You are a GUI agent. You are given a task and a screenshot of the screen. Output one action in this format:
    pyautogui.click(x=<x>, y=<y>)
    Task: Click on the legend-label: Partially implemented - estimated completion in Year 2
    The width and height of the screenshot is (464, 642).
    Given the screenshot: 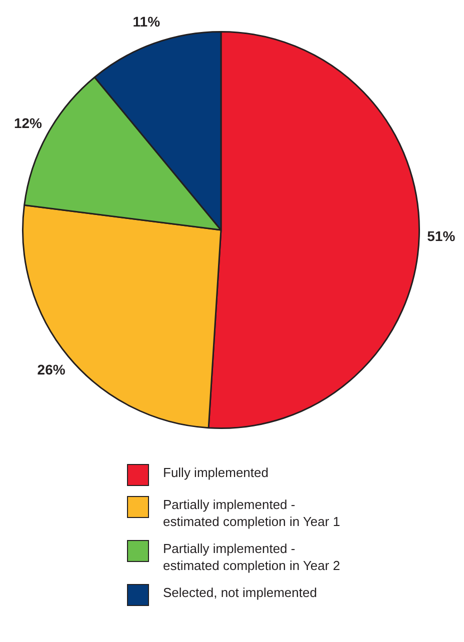 What is the action you would take?
    pyautogui.click(x=252, y=557)
    